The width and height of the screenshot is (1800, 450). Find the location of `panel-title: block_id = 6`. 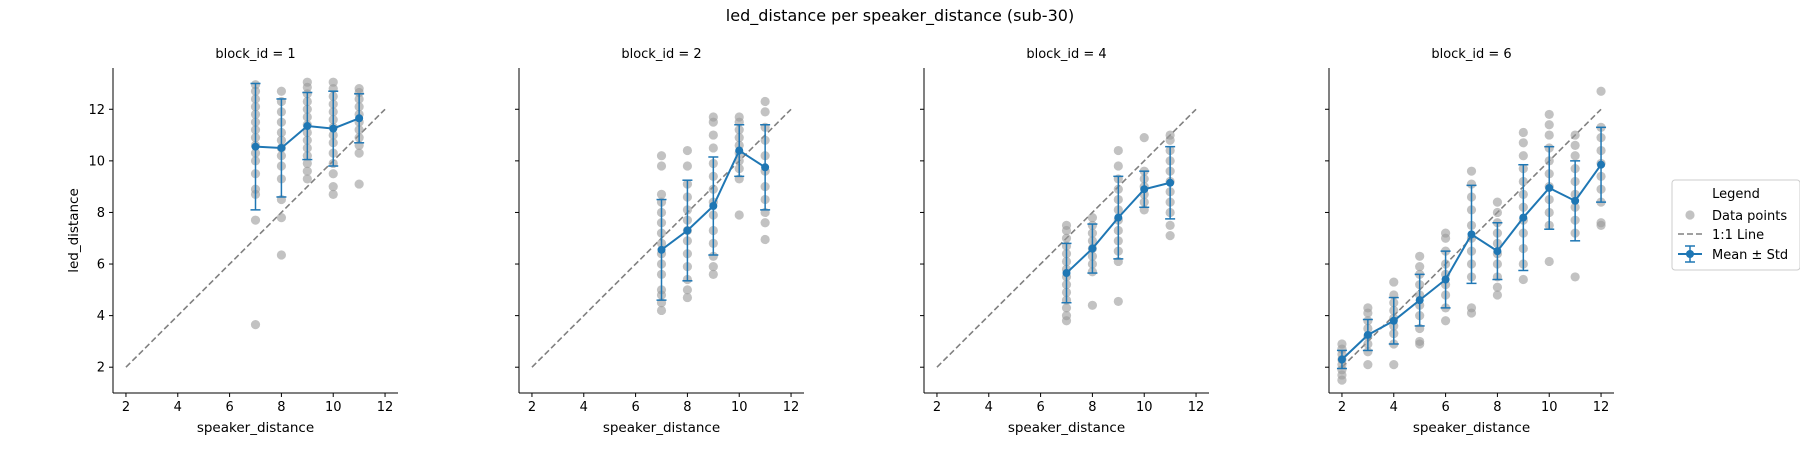

panel-title: block_id = 6 is located at coordinates (1471, 54).